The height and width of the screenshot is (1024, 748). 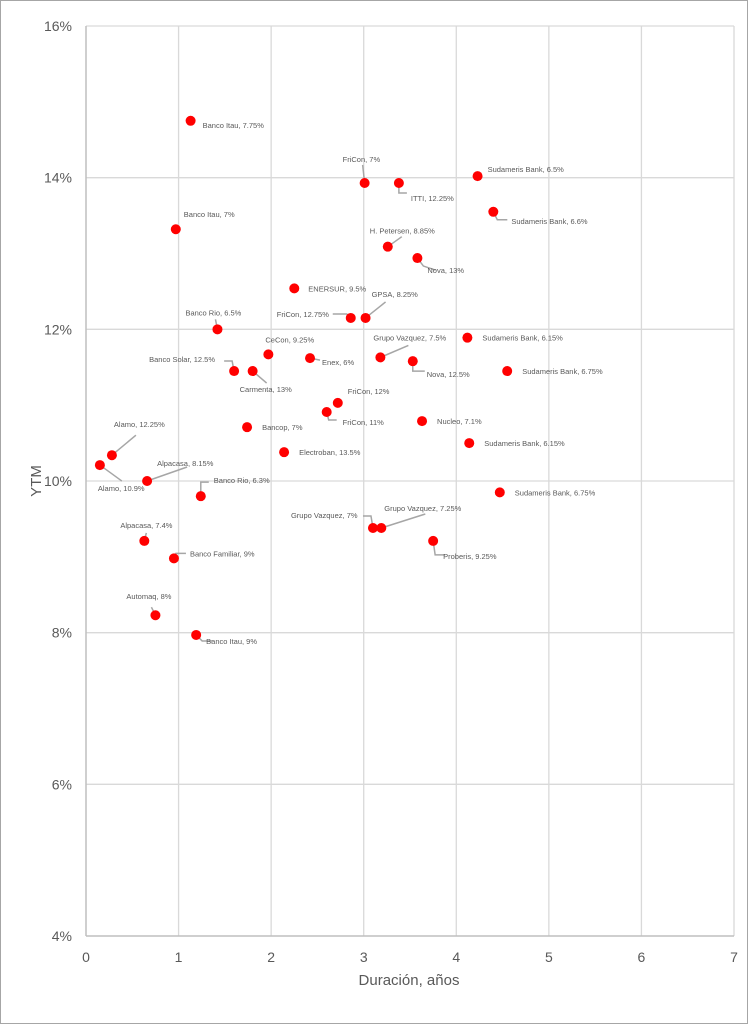 What do you see at coordinates (213, 312) in the screenshot?
I see `data-label: Banco Rio, 6.5%` at bounding box center [213, 312].